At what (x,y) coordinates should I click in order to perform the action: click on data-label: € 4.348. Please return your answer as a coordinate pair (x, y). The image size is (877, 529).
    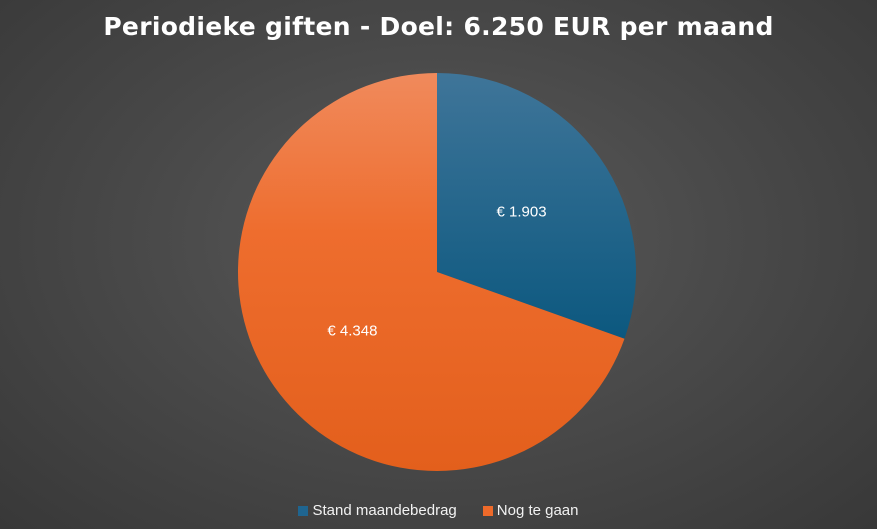
    Looking at the image, I should click on (352, 331).